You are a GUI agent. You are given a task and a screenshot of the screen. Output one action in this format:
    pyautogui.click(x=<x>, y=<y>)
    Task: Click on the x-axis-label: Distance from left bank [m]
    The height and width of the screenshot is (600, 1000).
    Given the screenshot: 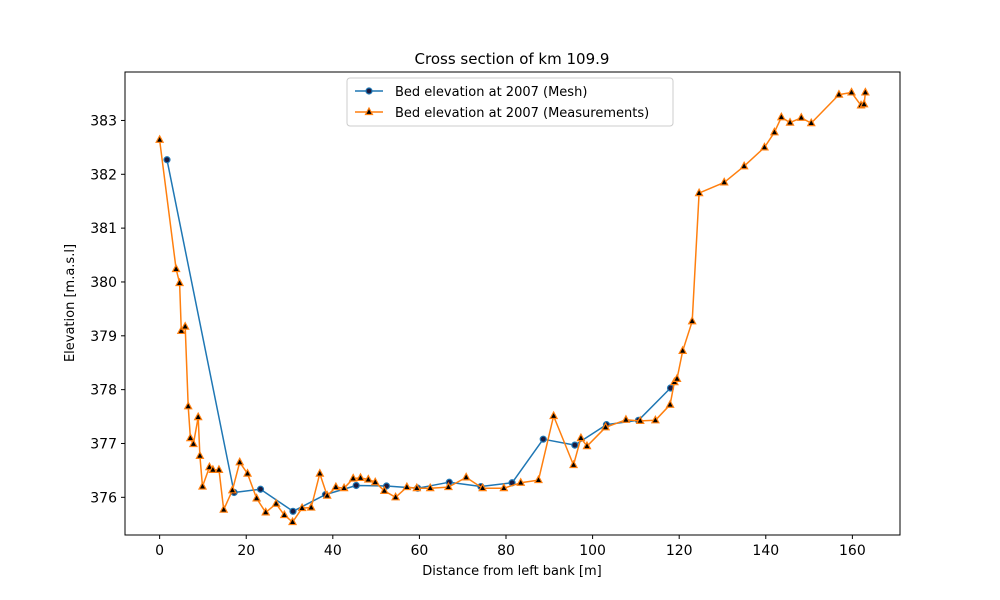 What is the action you would take?
    pyautogui.click(x=511, y=571)
    